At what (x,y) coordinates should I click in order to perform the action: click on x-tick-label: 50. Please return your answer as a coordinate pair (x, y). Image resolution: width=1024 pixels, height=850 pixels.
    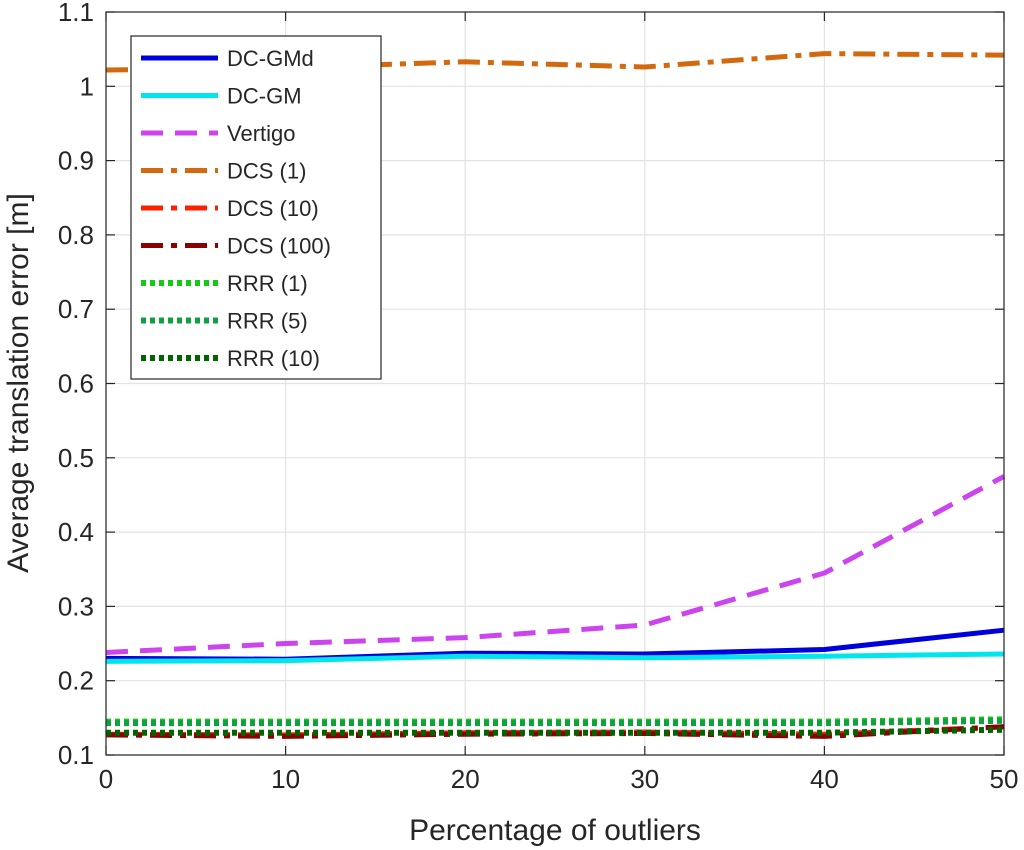
    Looking at the image, I should click on (1004, 779).